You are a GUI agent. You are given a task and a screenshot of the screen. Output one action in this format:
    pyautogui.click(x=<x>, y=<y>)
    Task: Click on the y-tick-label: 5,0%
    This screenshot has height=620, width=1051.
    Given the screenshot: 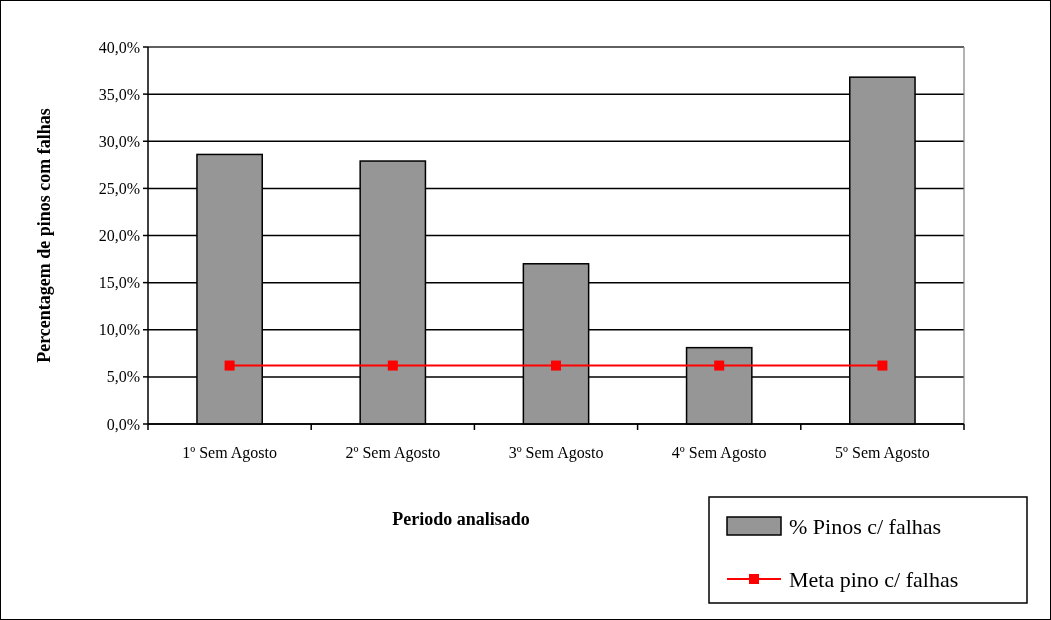 What is the action you would take?
    pyautogui.click(x=123, y=377)
    